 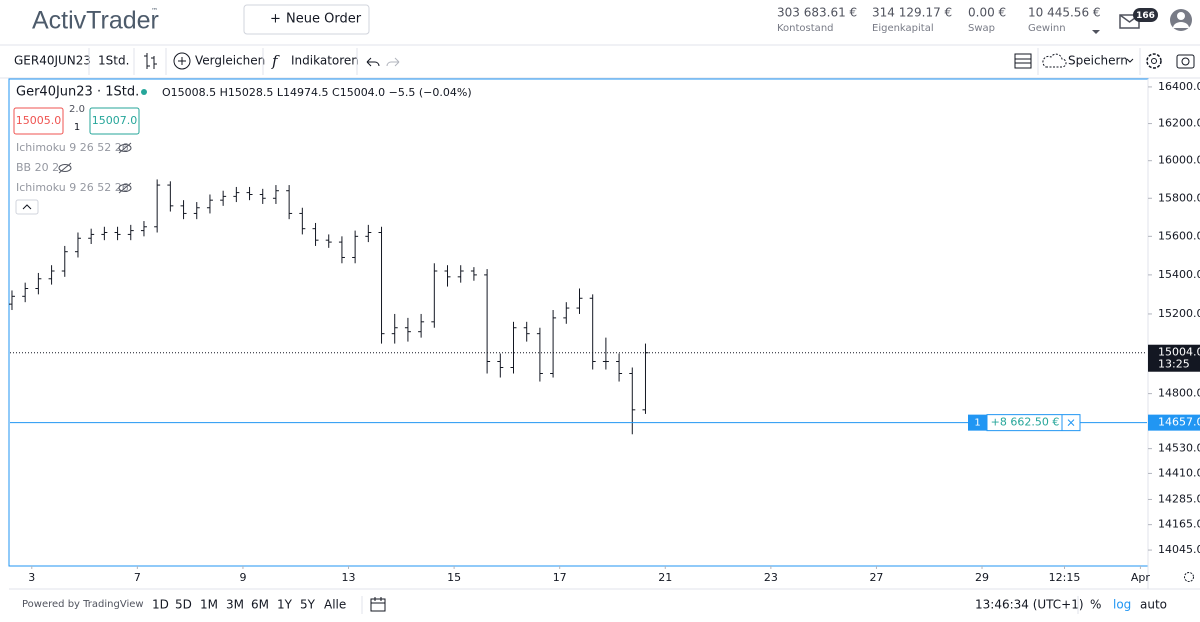 What do you see at coordinates (1189, 577) in the screenshot?
I see `axis-settings-icon` at bounding box center [1189, 577].